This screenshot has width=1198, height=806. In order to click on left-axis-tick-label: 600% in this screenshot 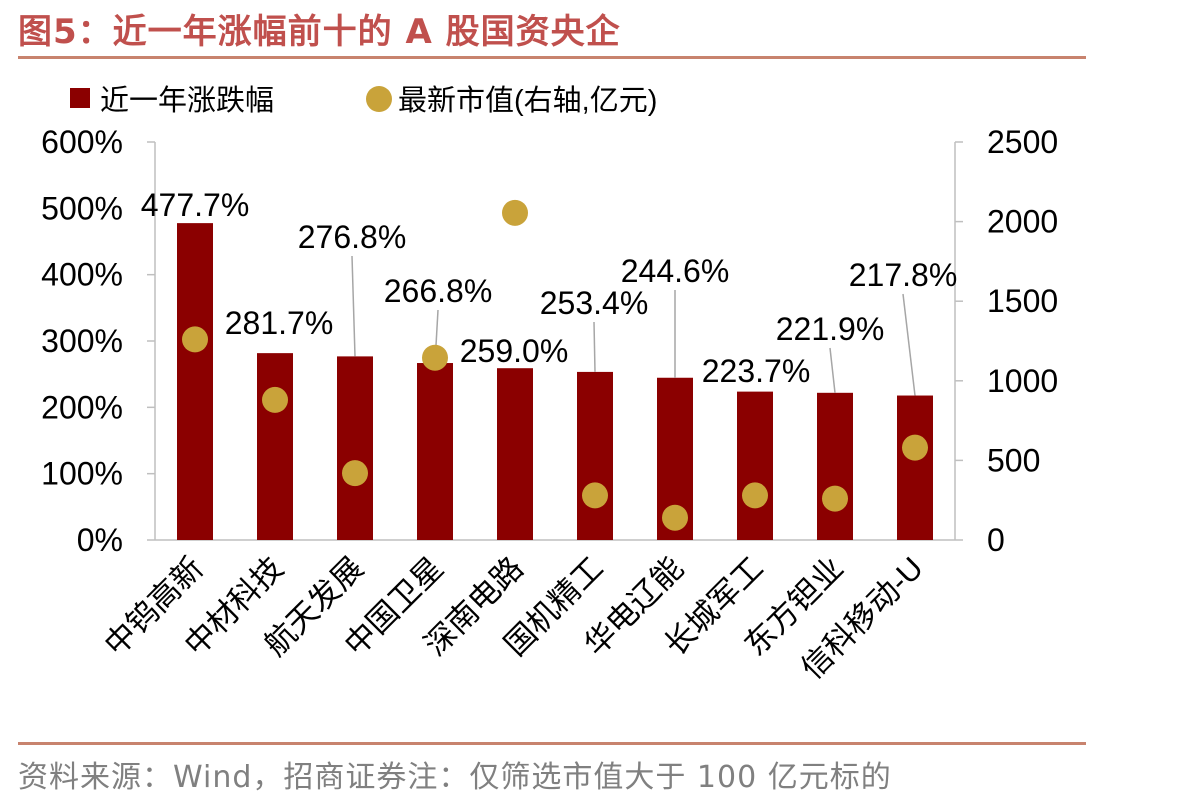, I will do `click(82, 142)`.